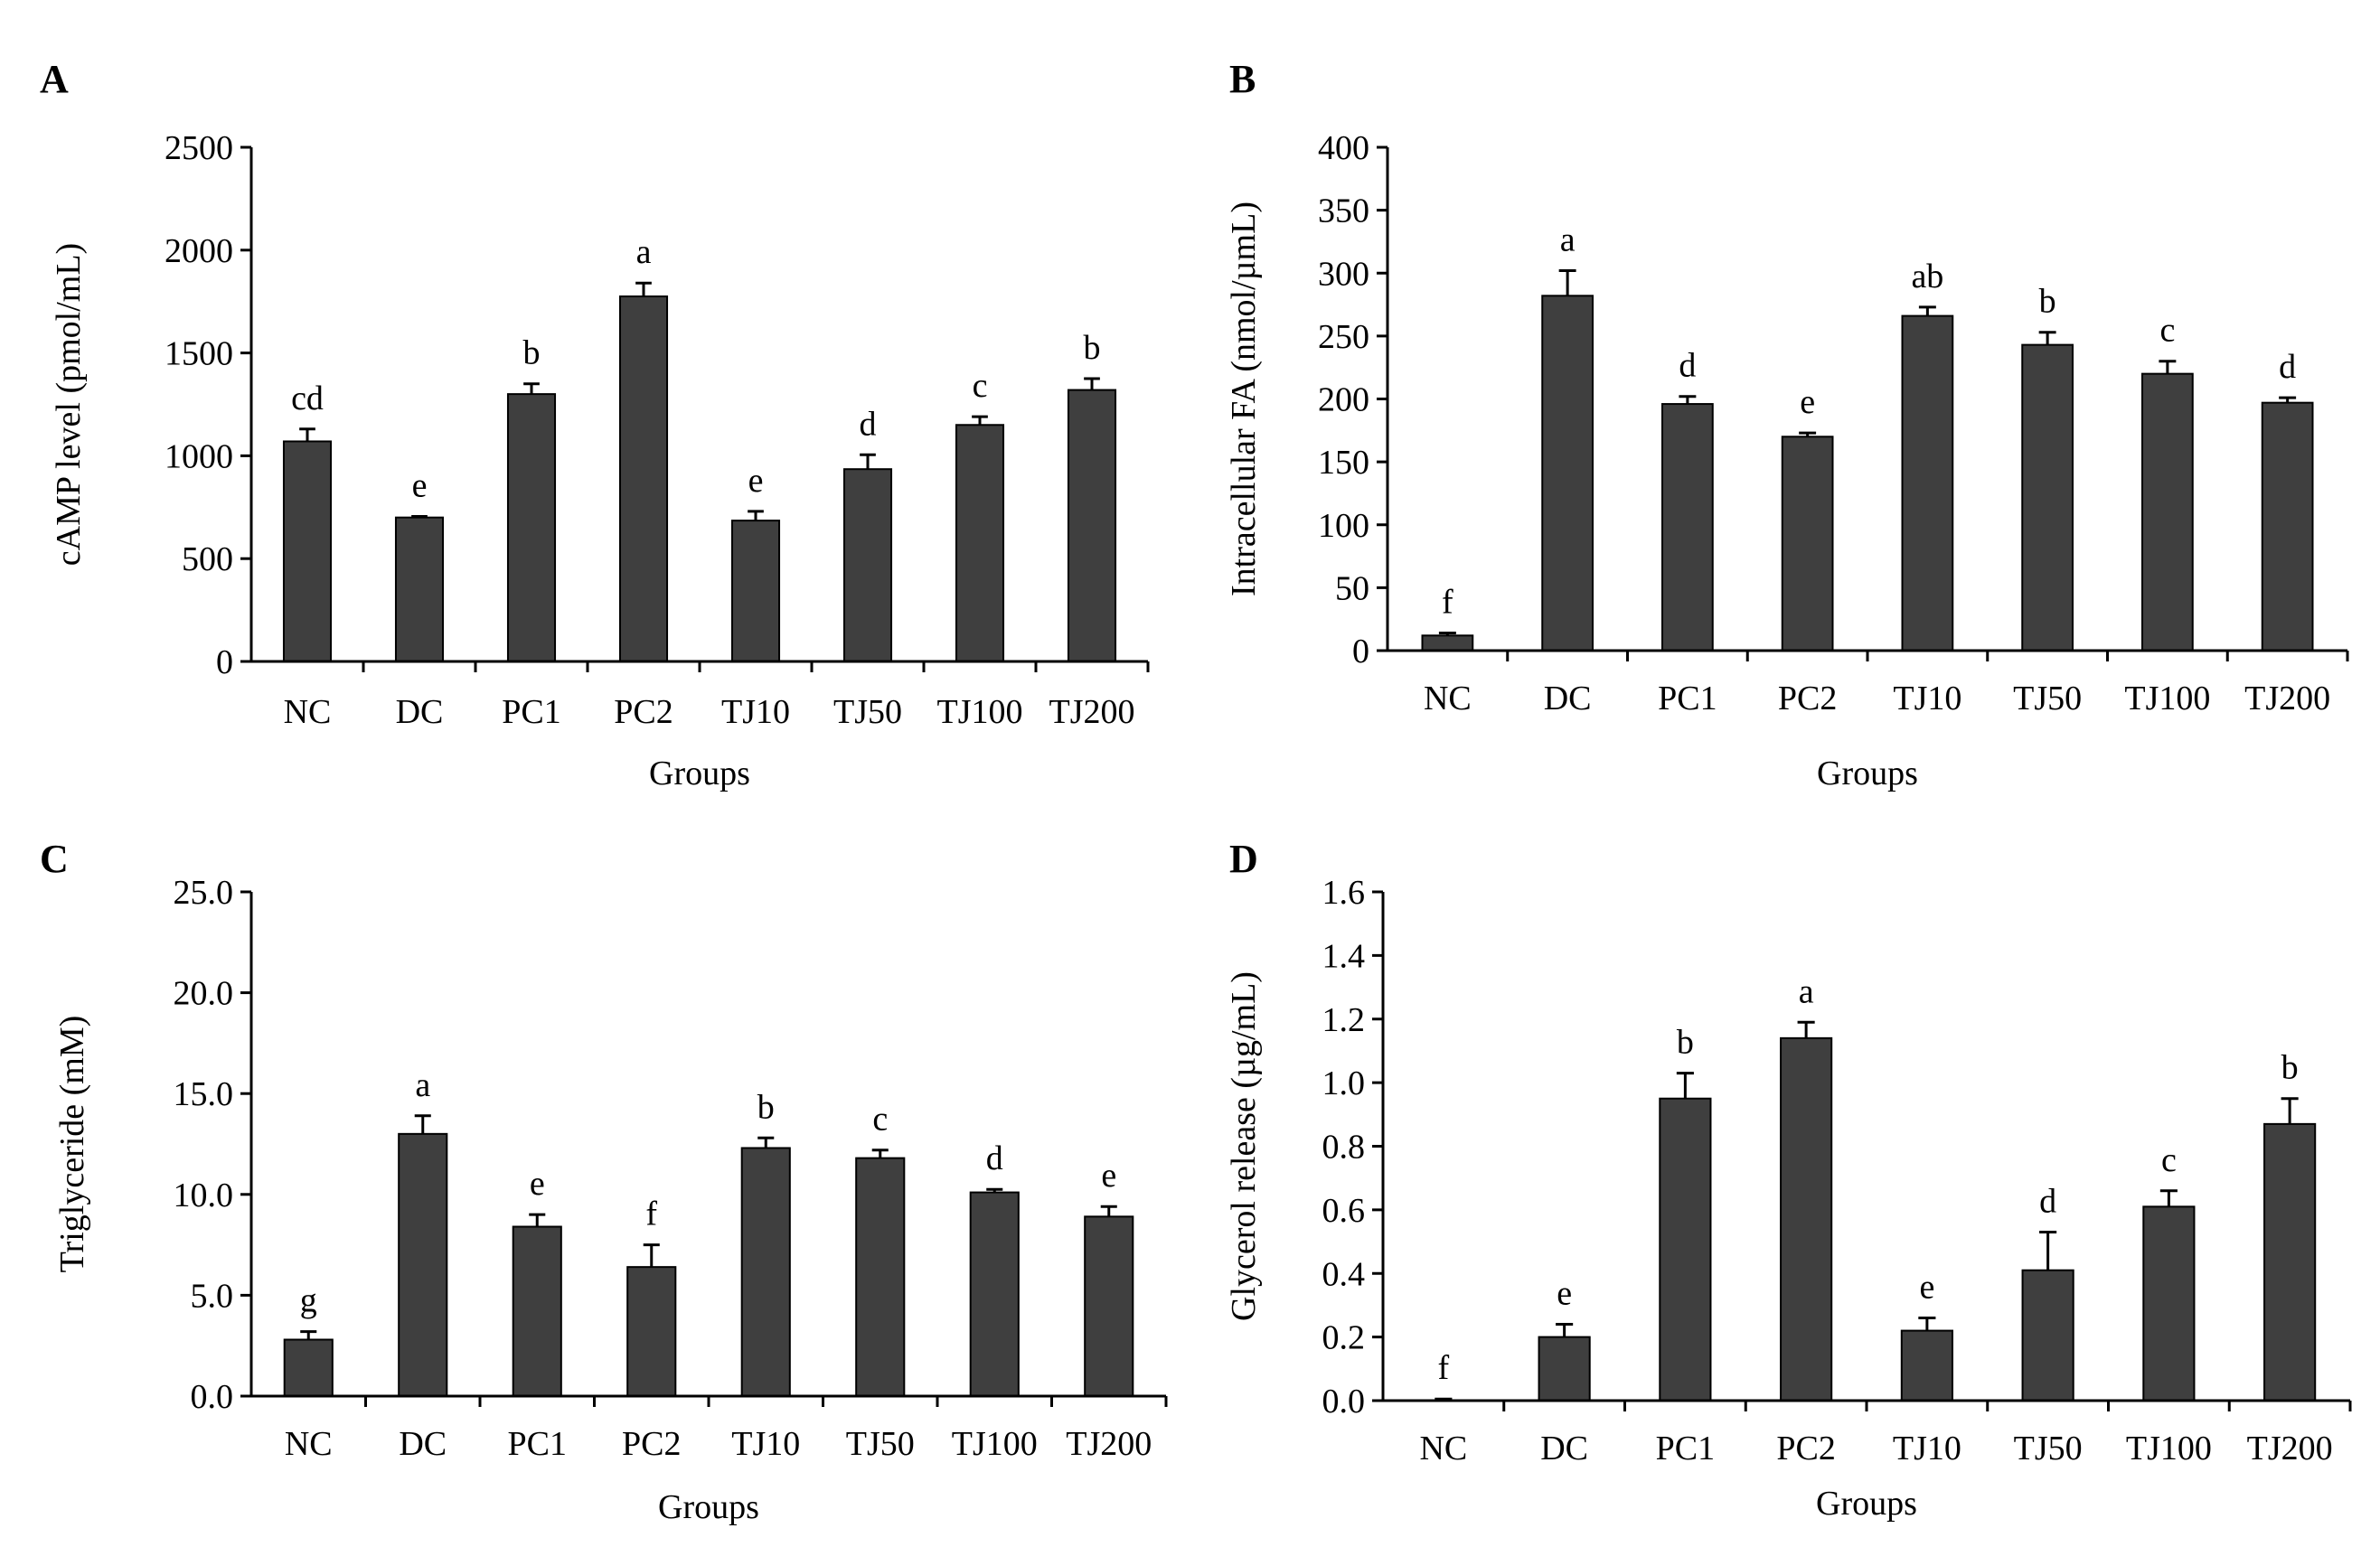 This screenshot has height=1547, width=2380. What do you see at coordinates (1344, 148) in the screenshot?
I see `y-tick-label: 400` at bounding box center [1344, 148].